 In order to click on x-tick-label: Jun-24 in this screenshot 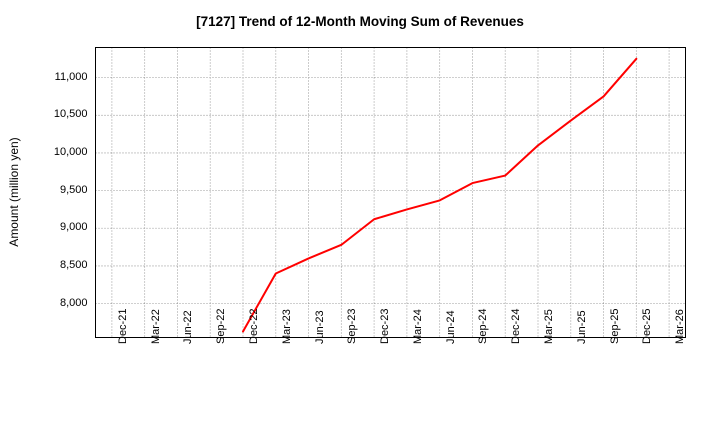, I will do `click(450, 326)`.